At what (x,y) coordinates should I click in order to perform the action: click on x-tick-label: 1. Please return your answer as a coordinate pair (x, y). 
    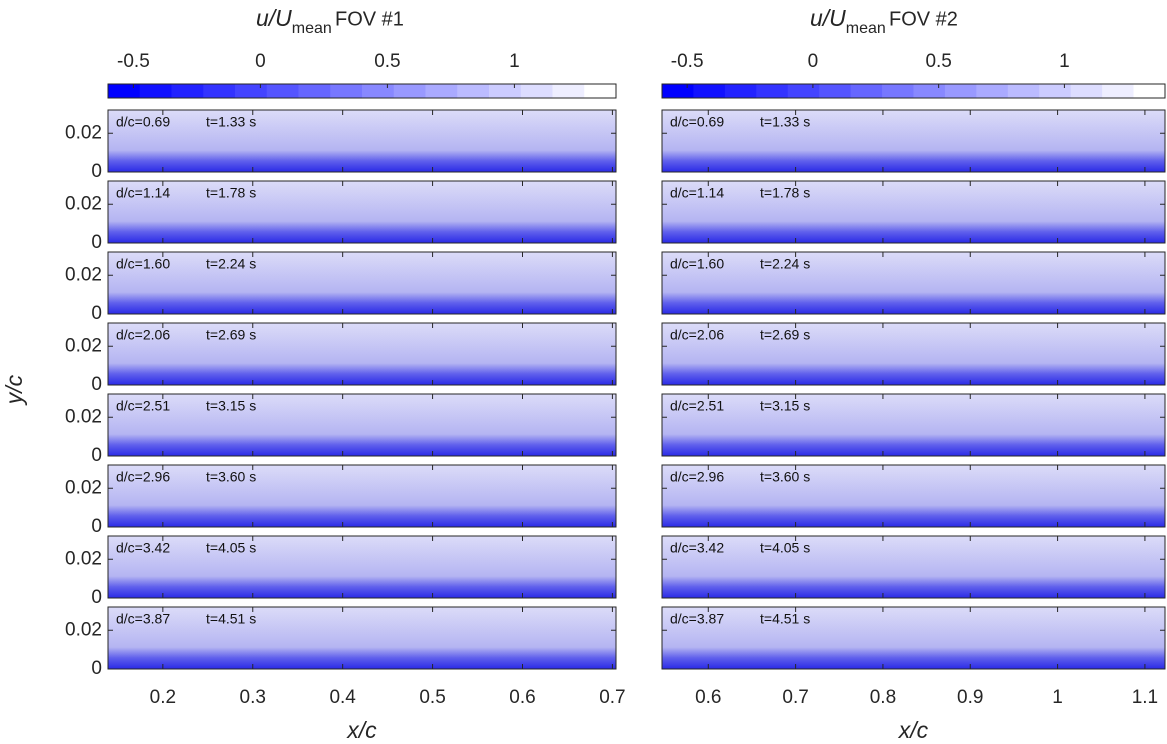
    Looking at the image, I should click on (1057, 697).